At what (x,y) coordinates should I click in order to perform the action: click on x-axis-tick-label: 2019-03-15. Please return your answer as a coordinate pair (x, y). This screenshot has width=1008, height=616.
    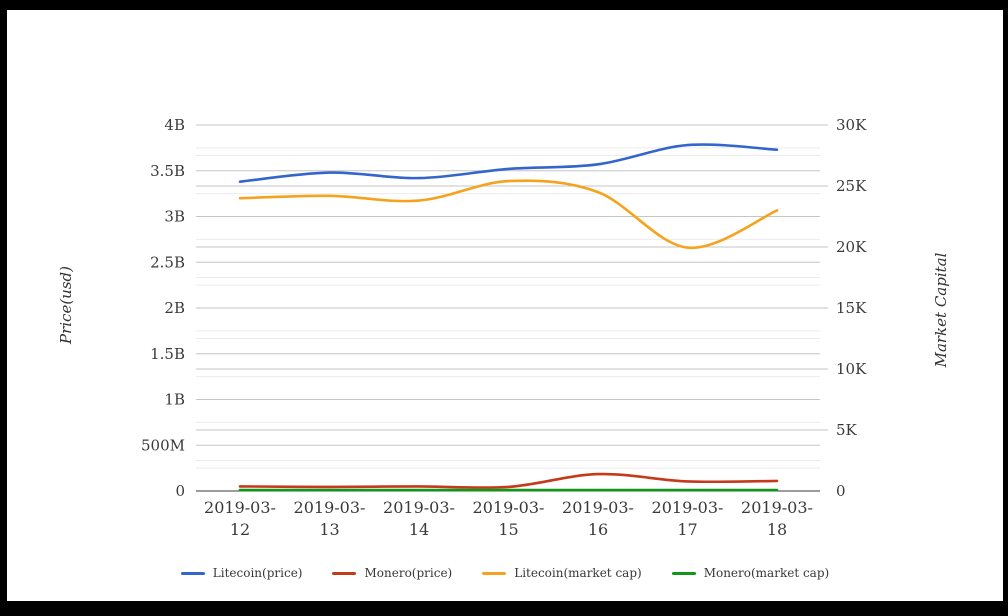
    Looking at the image, I should click on (509, 518).